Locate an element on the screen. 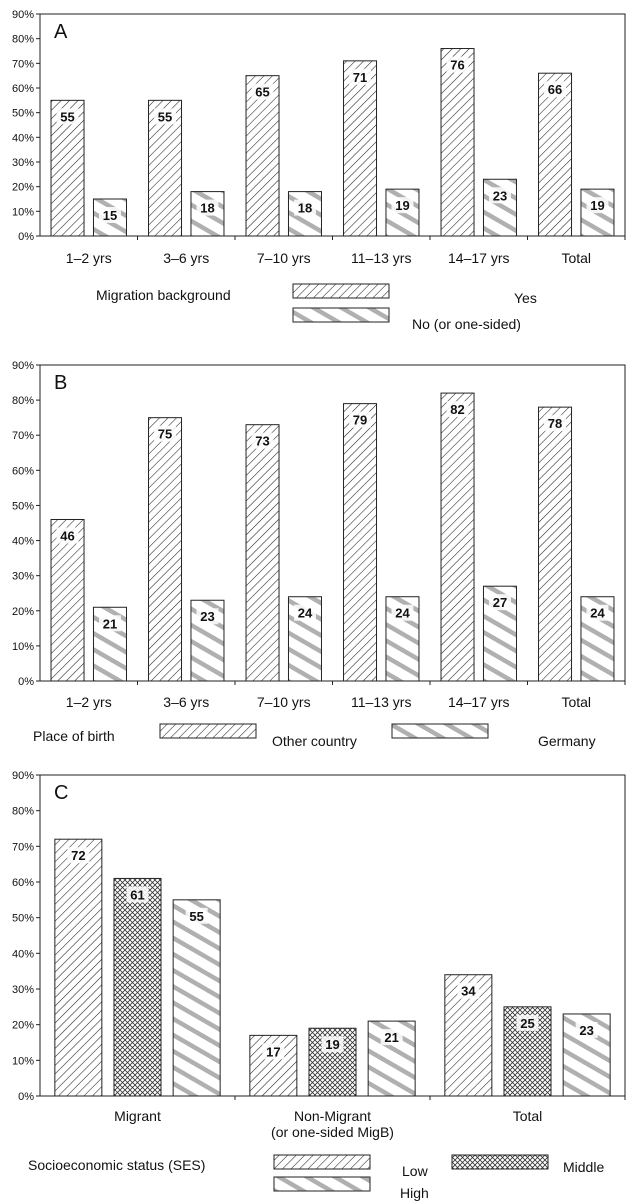 This screenshot has height=1202, width=627. legend-title: Migration background is located at coordinates (163, 295).